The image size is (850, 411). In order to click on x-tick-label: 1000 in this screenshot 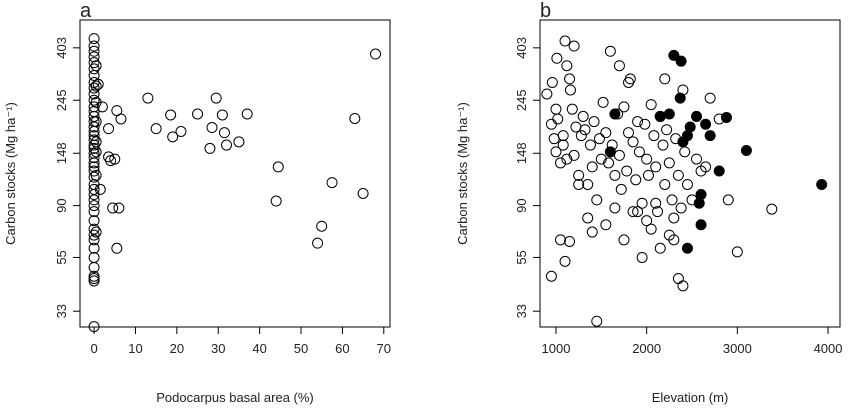, I will do `click(556, 348)`.